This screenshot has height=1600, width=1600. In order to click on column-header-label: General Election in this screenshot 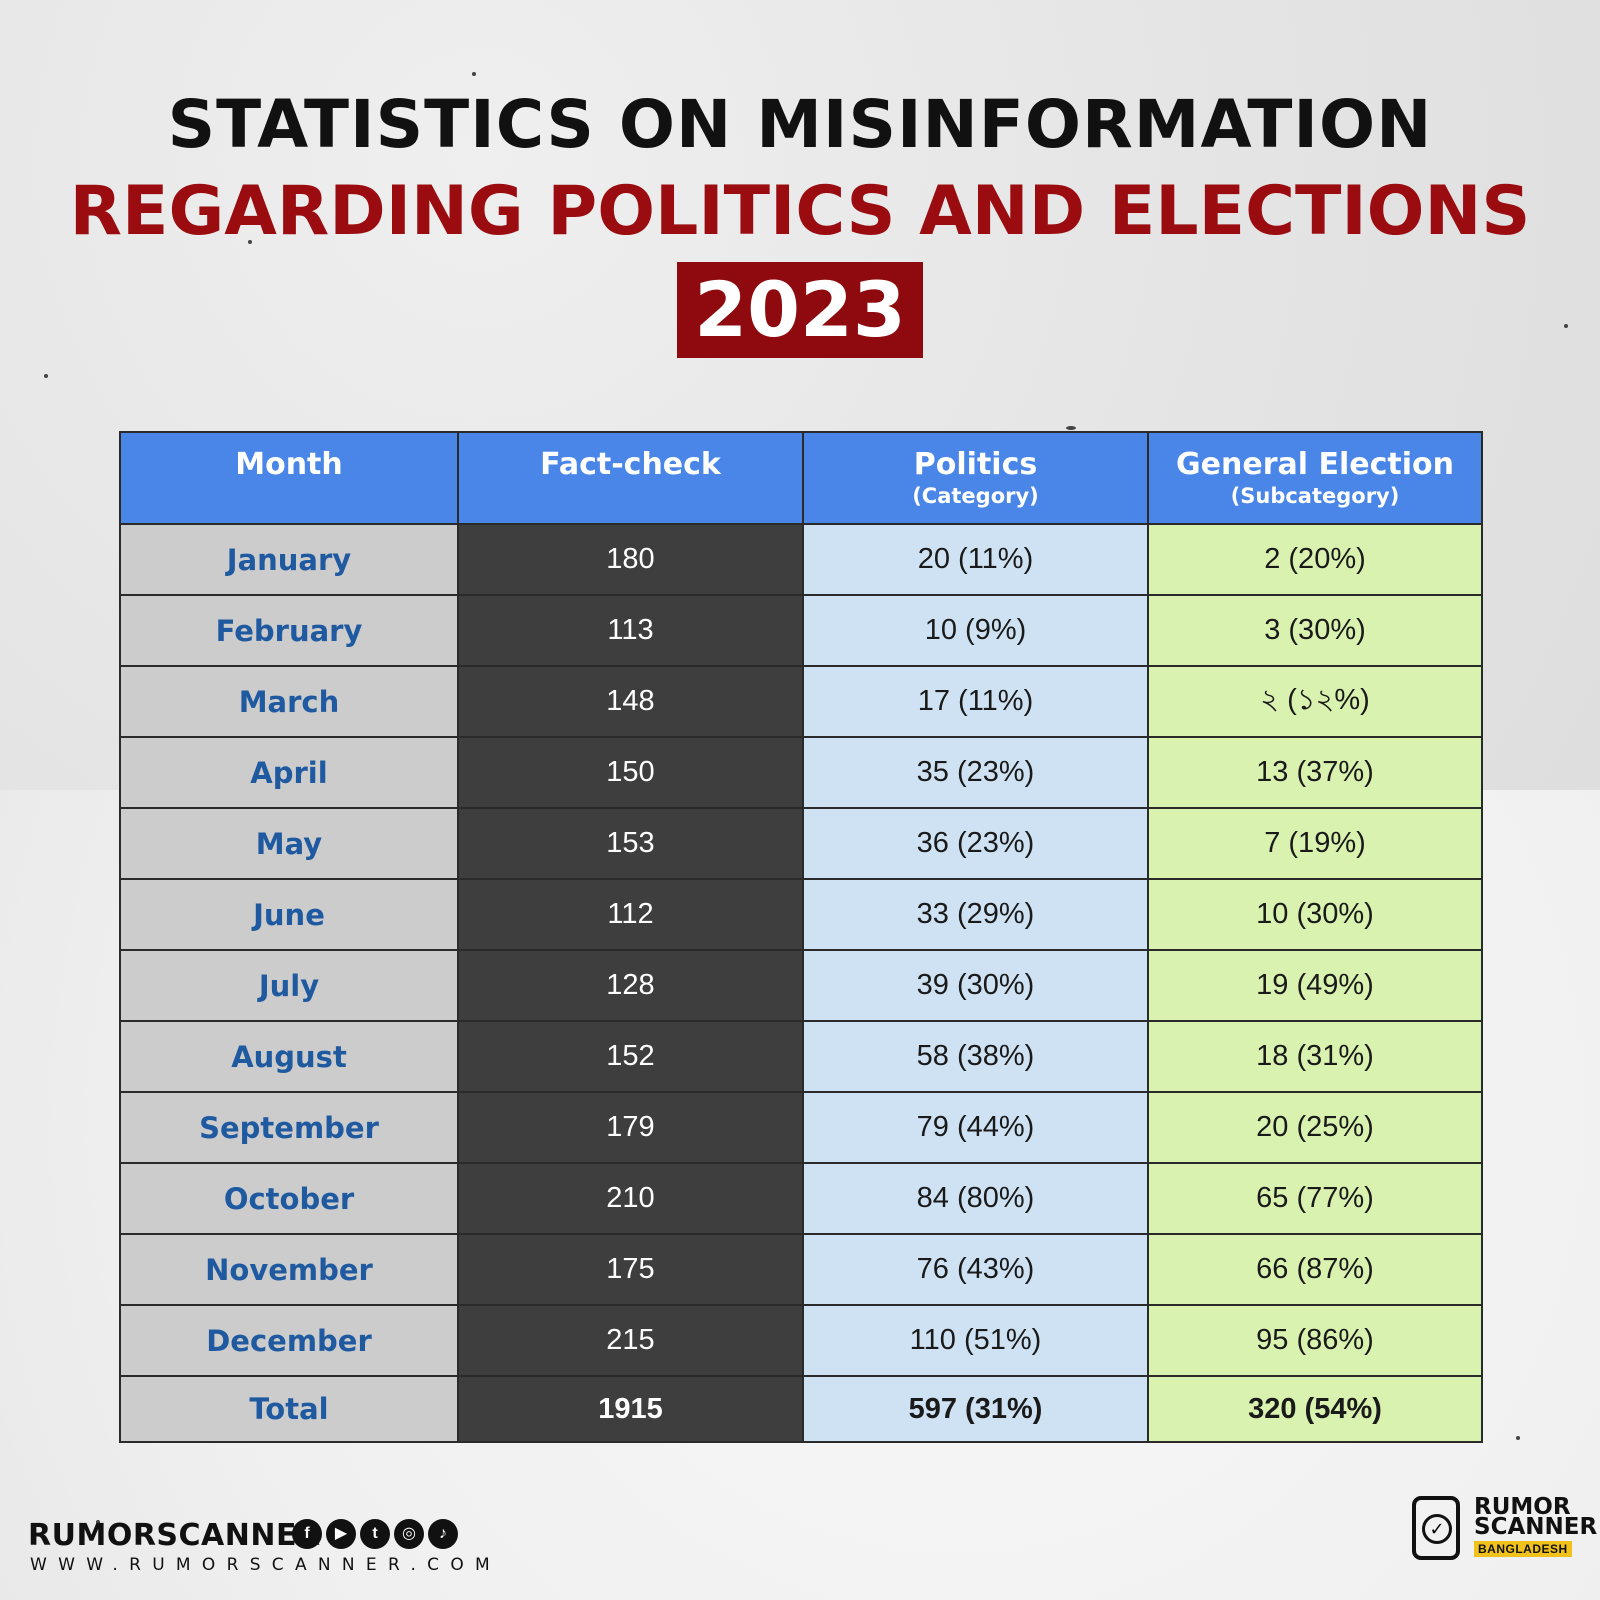, I will do `click(1315, 464)`.